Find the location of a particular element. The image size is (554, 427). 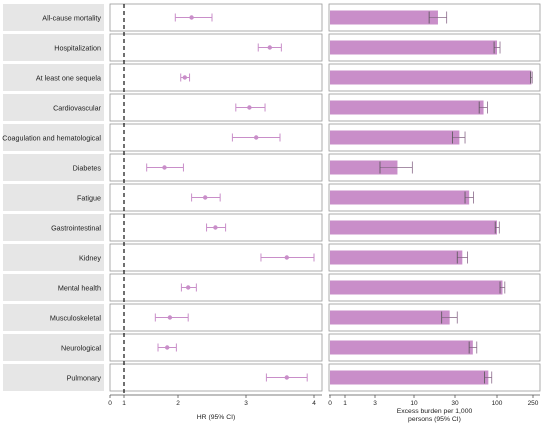

category-label-text: At least one sequela is located at coordinates (68, 78).